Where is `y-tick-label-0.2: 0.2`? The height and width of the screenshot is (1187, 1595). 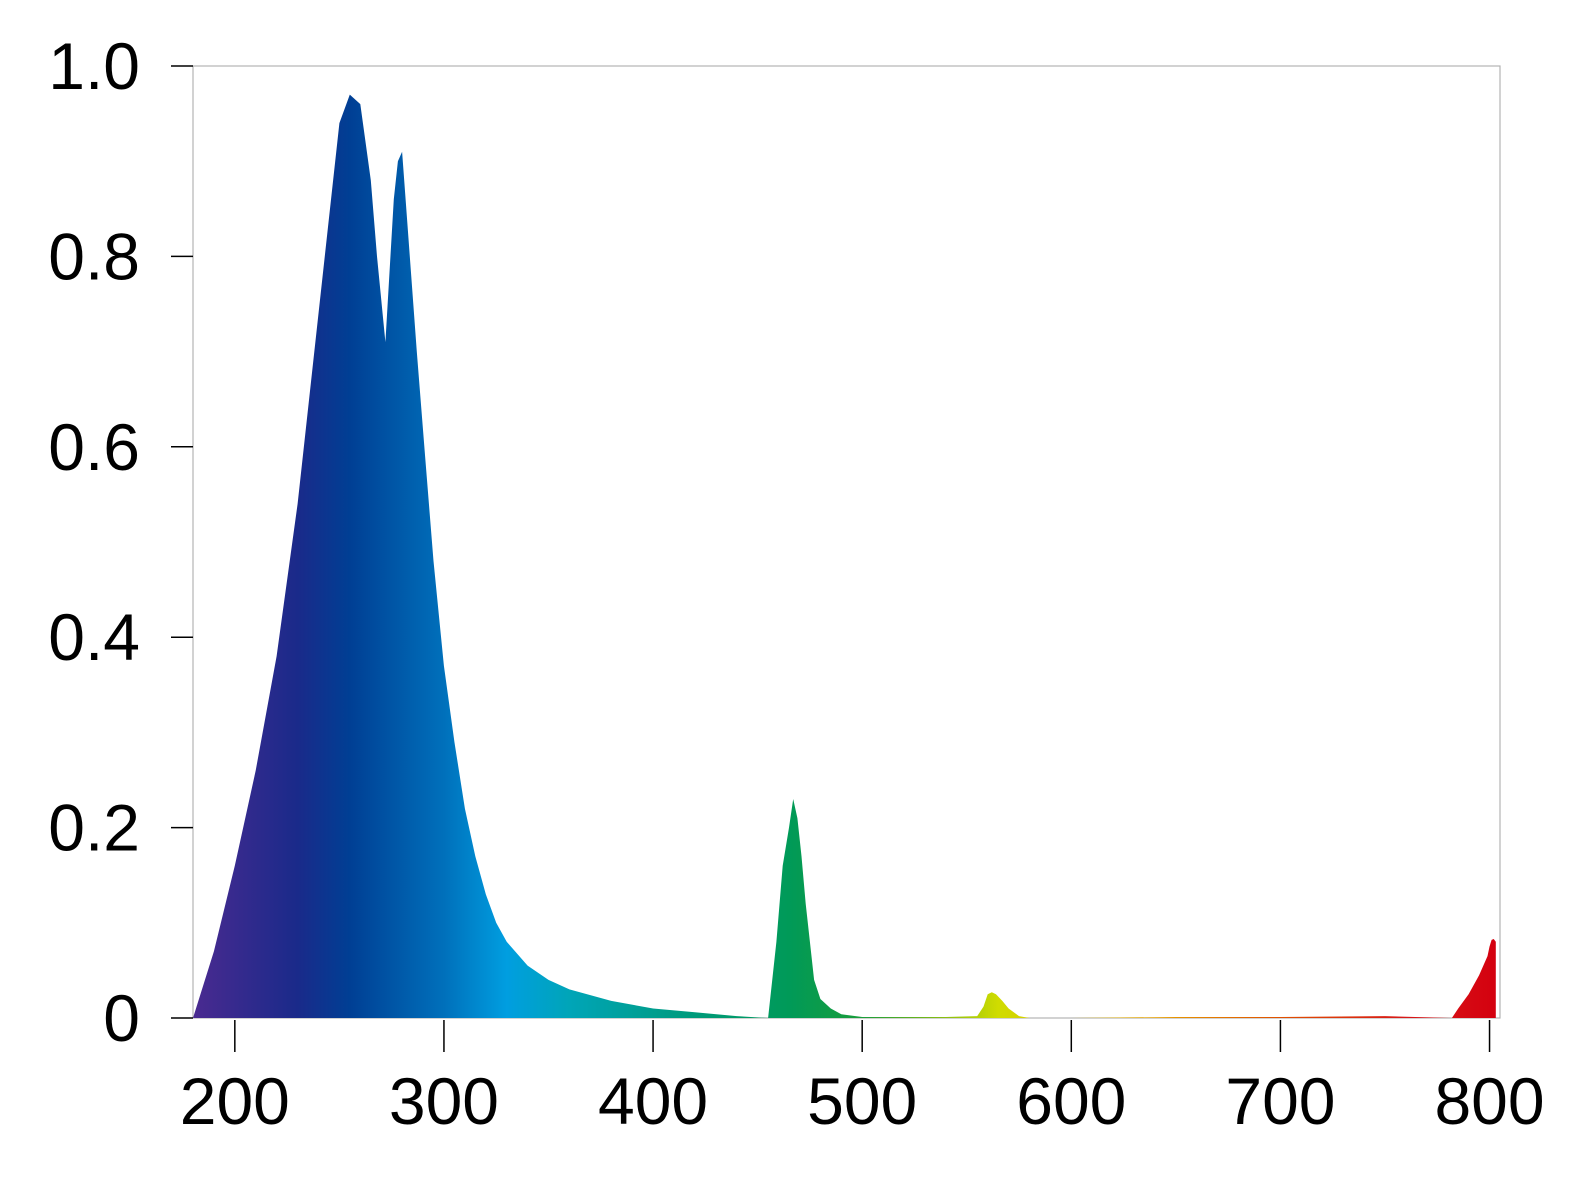
y-tick-label-0.2: 0.2 is located at coordinates (94, 828).